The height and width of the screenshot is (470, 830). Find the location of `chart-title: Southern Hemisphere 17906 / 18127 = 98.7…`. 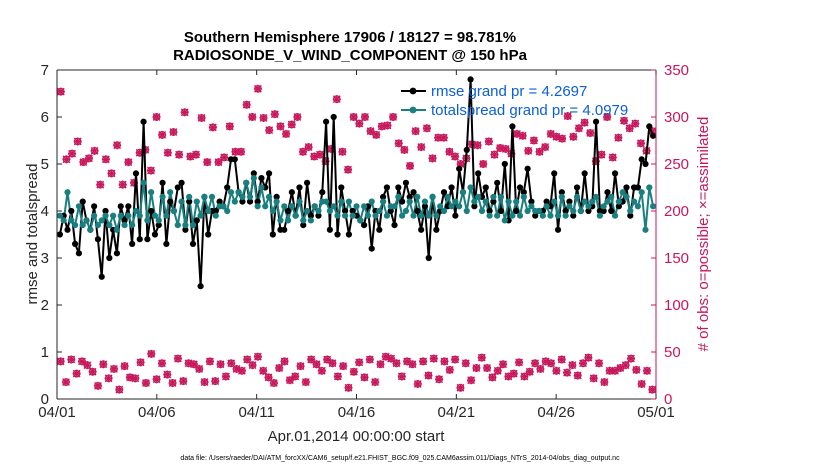

chart-title: Southern Hemisphere 17906 / 18127 = 98.7… is located at coordinates (350, 37).